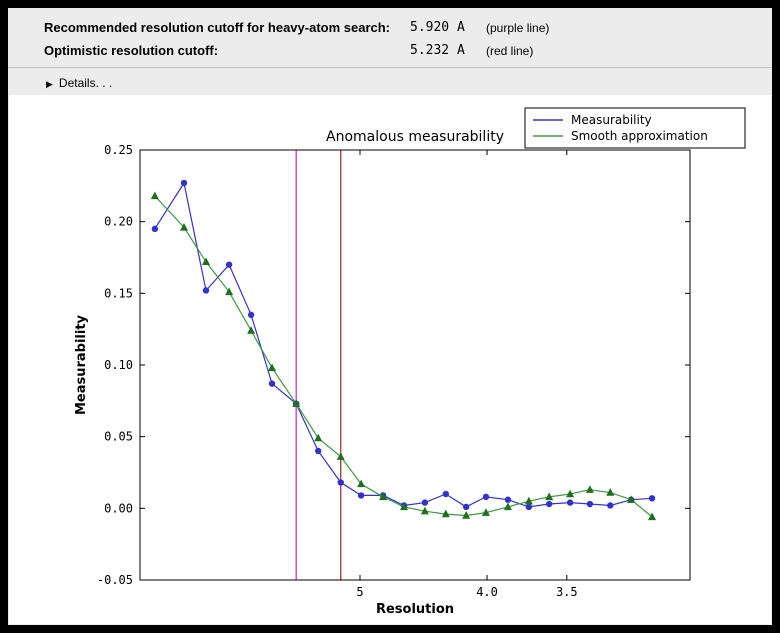 This screenshot has height=633, width=780. I want to click on legend-entry-label: Measurability, so click(611, 120).